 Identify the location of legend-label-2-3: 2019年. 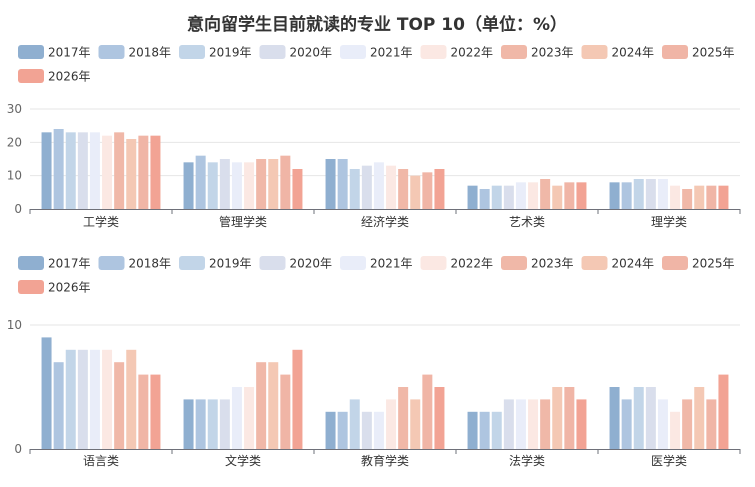
(230, 264).